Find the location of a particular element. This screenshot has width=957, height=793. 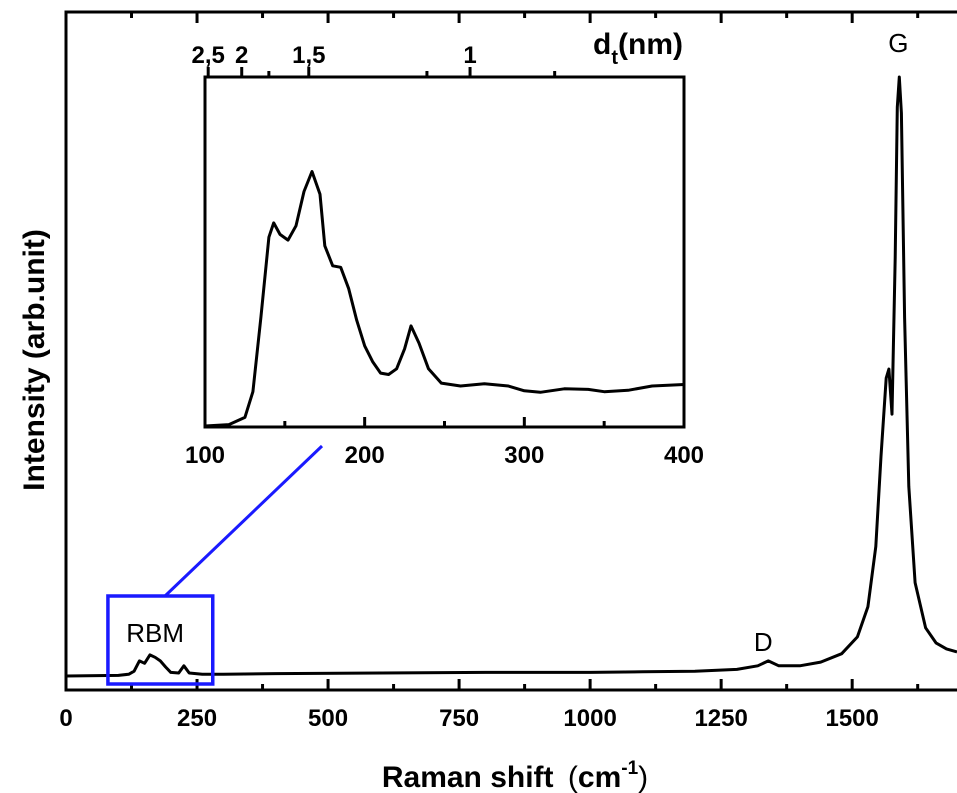

inset-x-tick-label: 400 is located at coordinates (684, 455).